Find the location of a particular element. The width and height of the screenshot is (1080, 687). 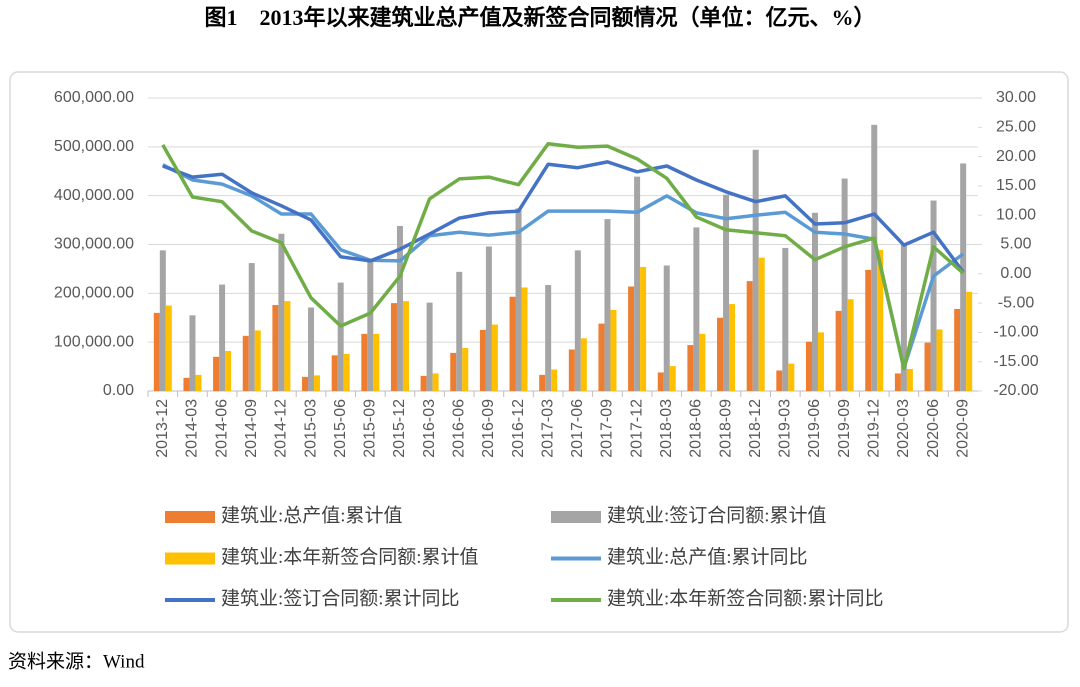

y2-tick-label: -15.00 is located at coordinates (1015, 361).